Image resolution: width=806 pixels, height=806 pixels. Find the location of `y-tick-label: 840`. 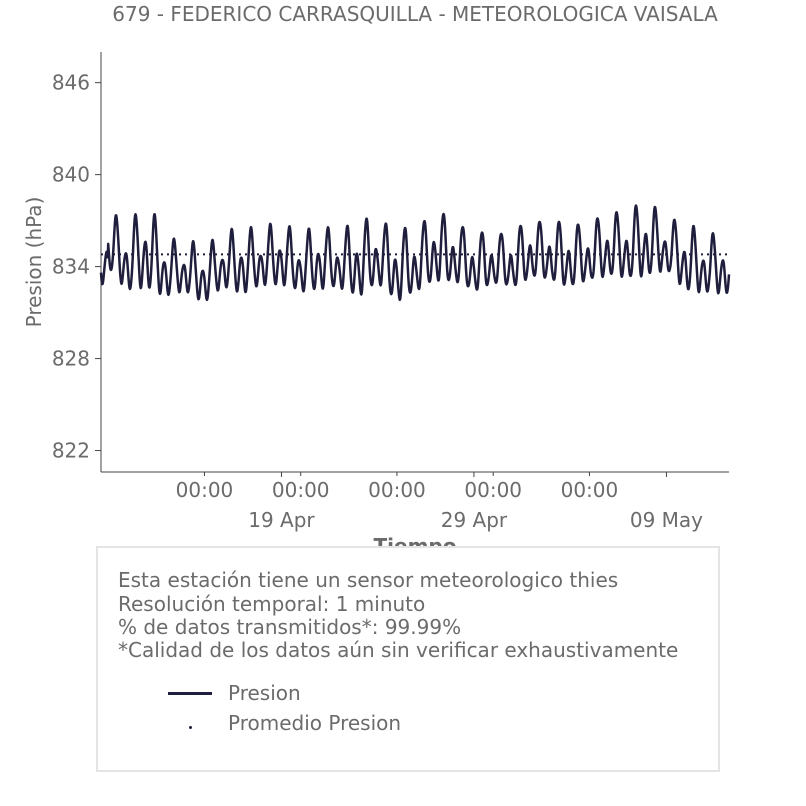

y-tick-label: 840 is located at coordinates (71, 175).